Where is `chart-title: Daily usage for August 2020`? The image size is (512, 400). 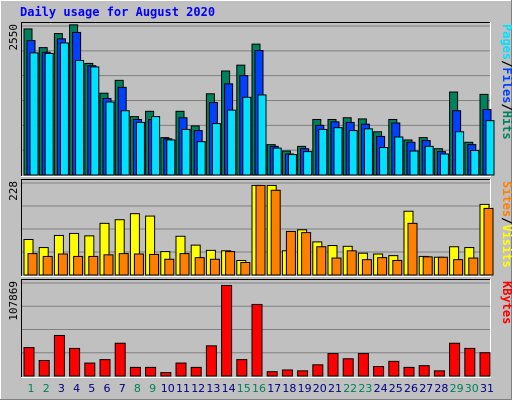
chart-title: Daily usage for August 2020 is located at coordinates (117, 12).